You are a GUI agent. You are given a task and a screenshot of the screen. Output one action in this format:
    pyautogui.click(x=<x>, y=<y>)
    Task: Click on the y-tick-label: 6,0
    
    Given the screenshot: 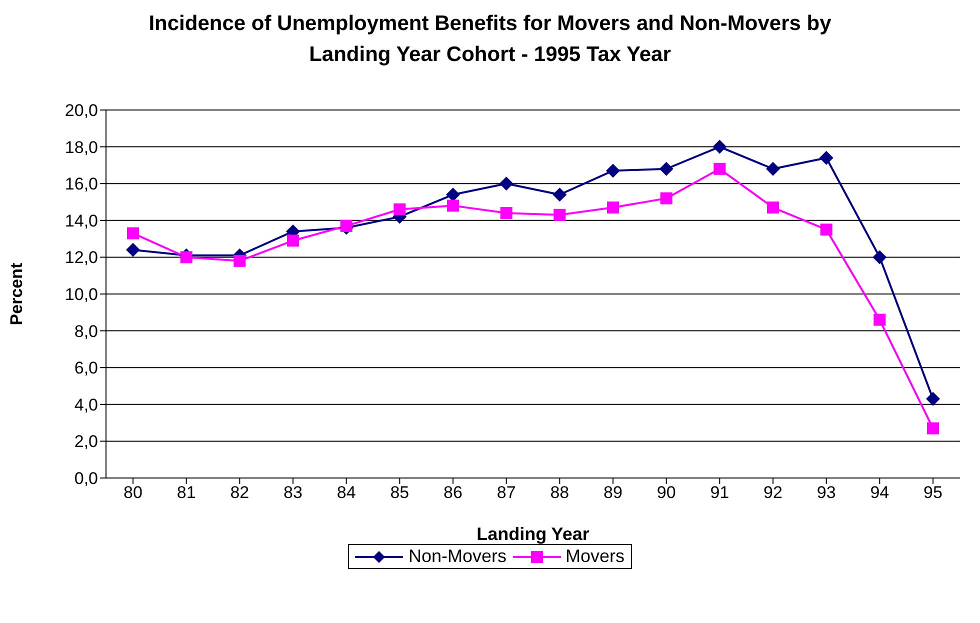 What is the action you would take?
    pyautogui.click(x=86, y=368)
    